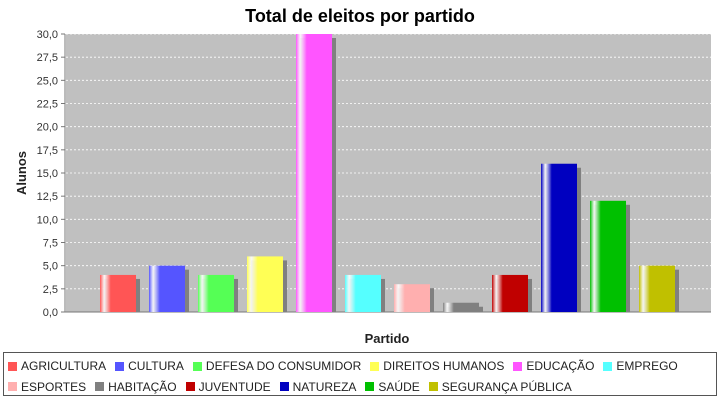  What do you see at coordinates (47, 58) in the screenshot?
I see `y-tick-label: 27,5` at bounding box center [47, 58].